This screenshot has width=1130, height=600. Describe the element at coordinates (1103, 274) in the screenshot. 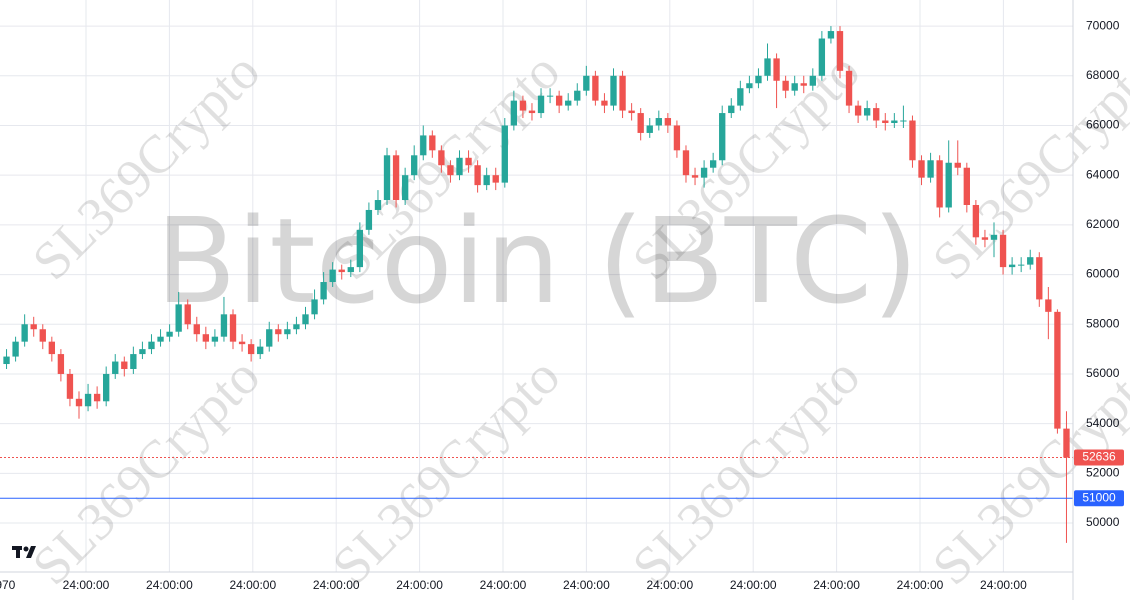

I see `y-tick-label: 60000` at that location.